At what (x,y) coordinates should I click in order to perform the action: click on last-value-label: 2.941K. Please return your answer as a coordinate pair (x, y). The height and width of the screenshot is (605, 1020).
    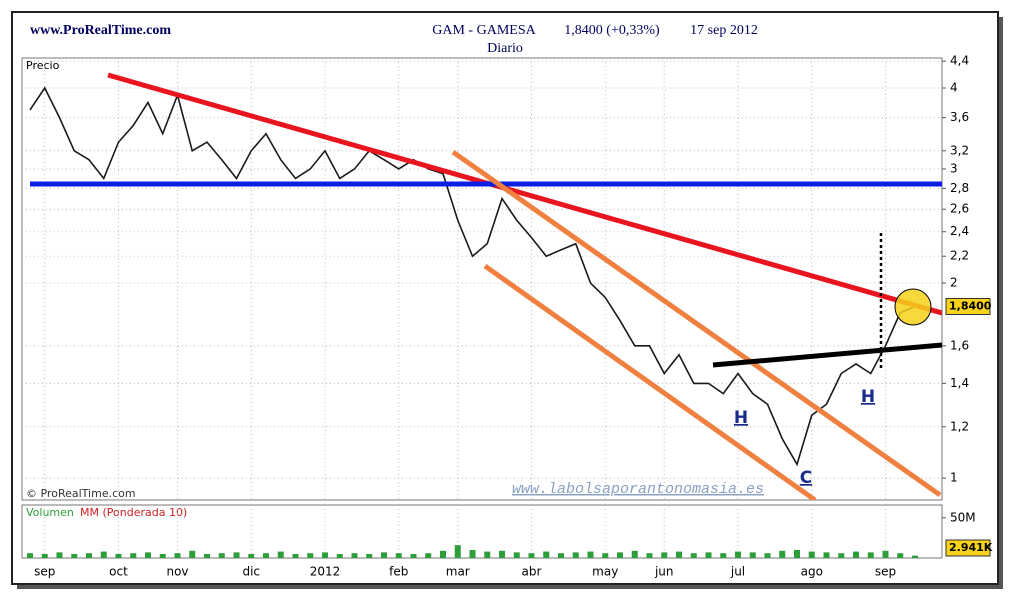
    Looking at the image, I should click on (971, 547).